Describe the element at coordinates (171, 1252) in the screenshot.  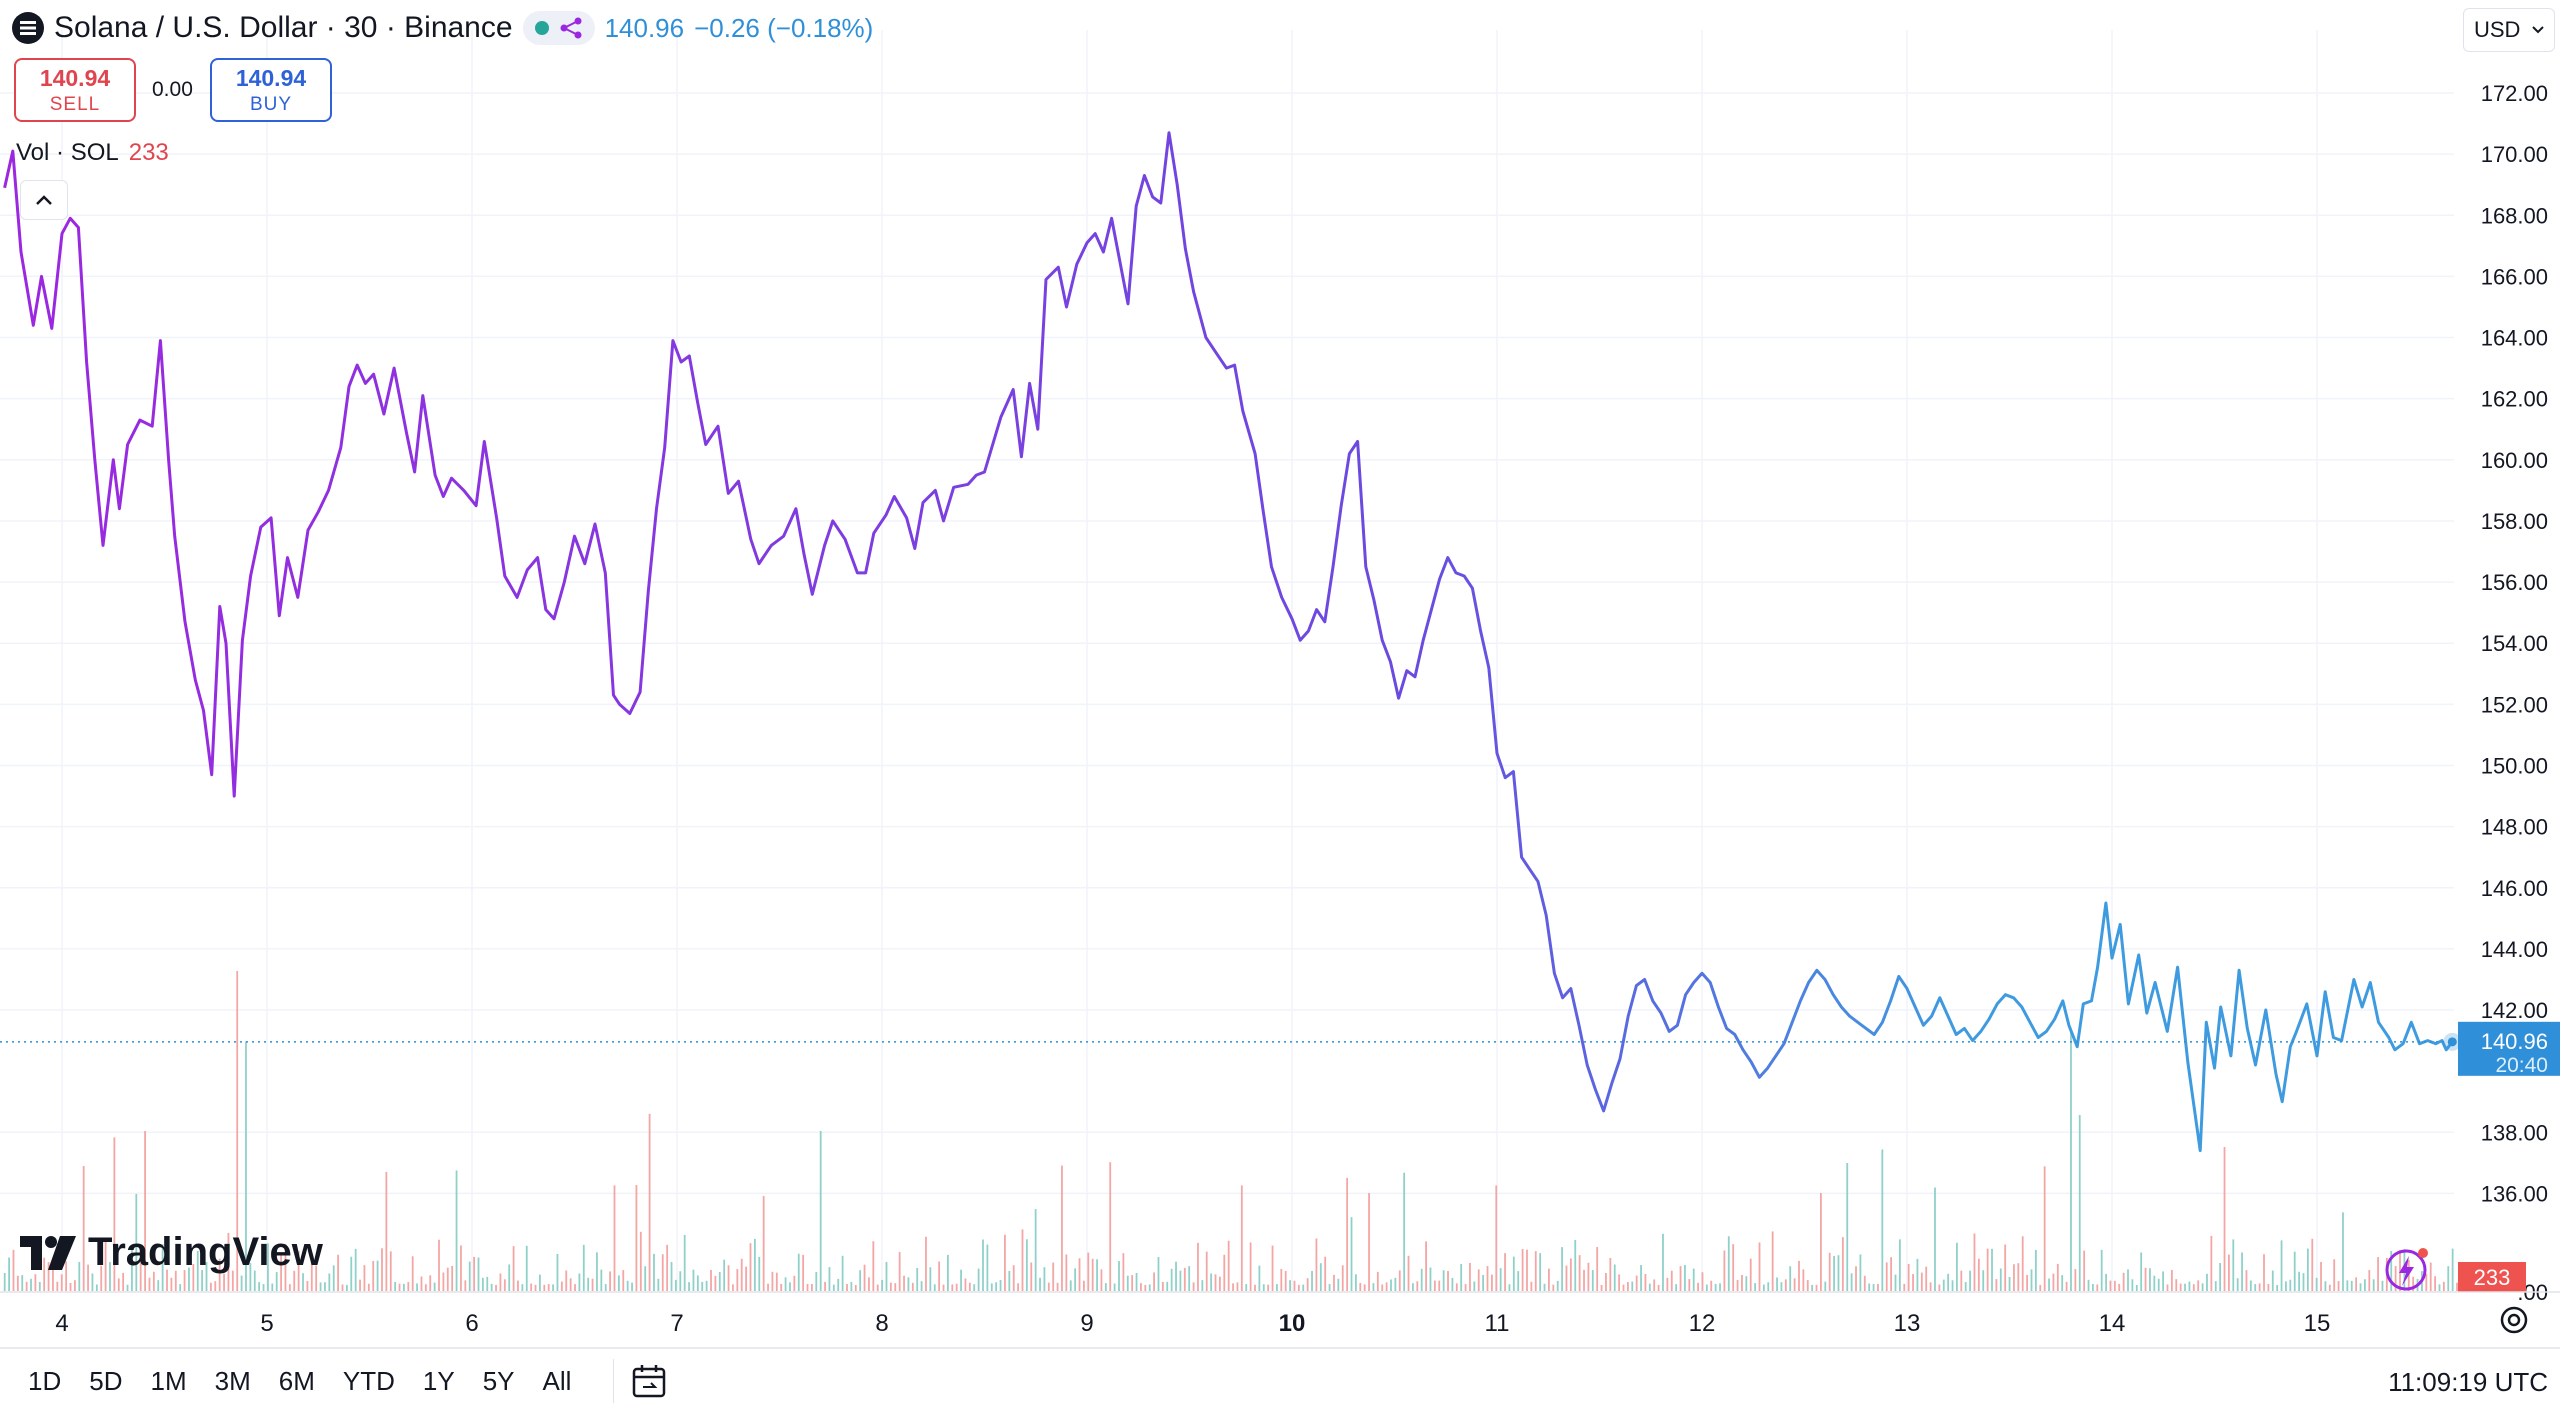
I see `tradingview-logo: TradingView` at that location.